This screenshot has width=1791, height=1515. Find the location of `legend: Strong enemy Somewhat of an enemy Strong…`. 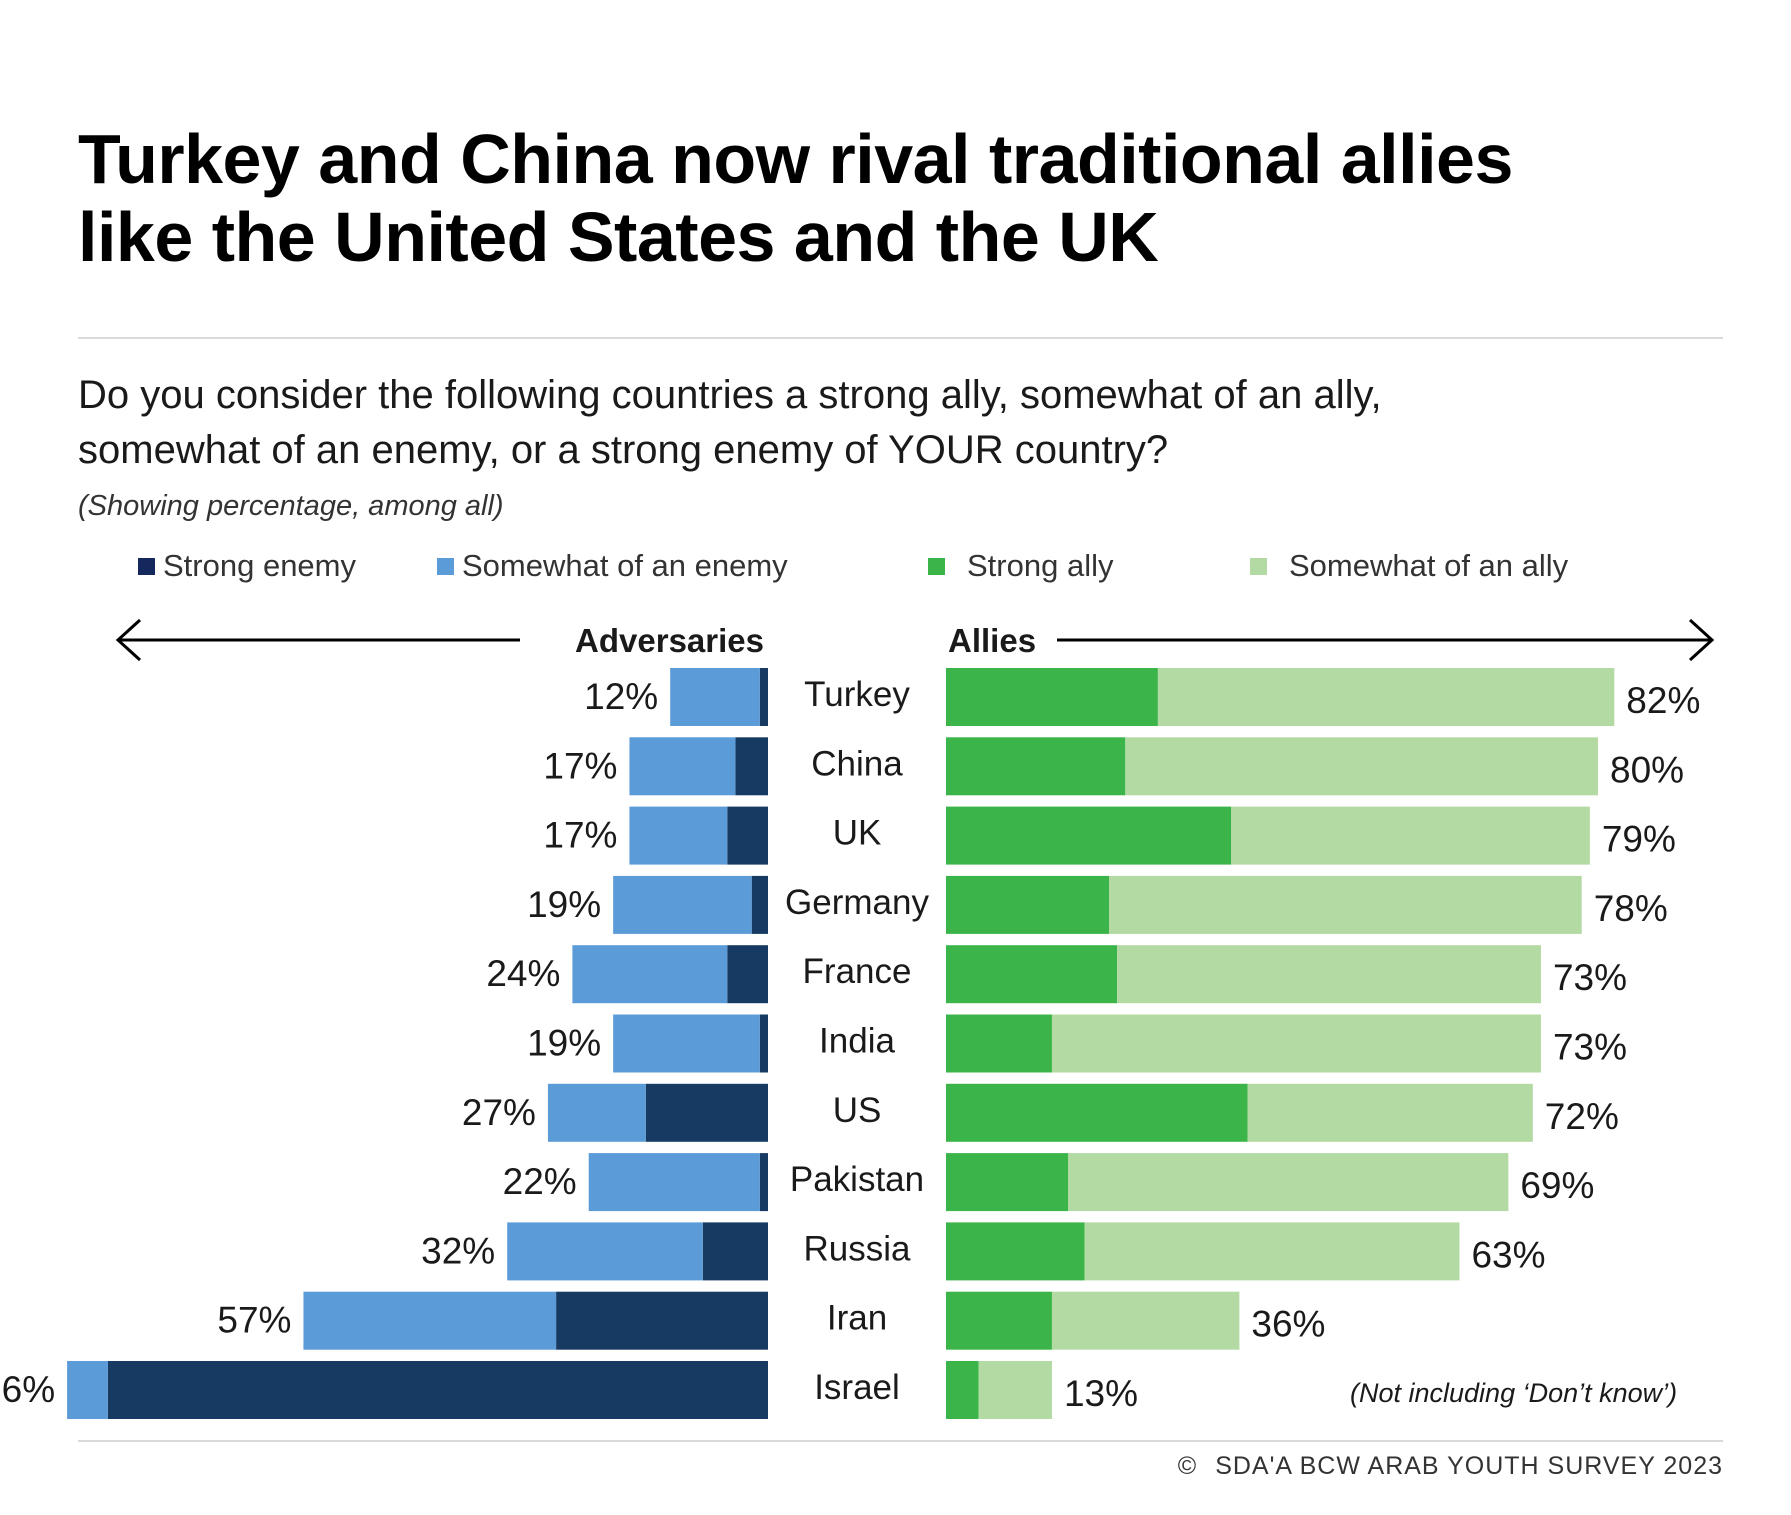

legend: Strong enemy Somewhat of an enemy Strong… is located at coordinates (895, 568).